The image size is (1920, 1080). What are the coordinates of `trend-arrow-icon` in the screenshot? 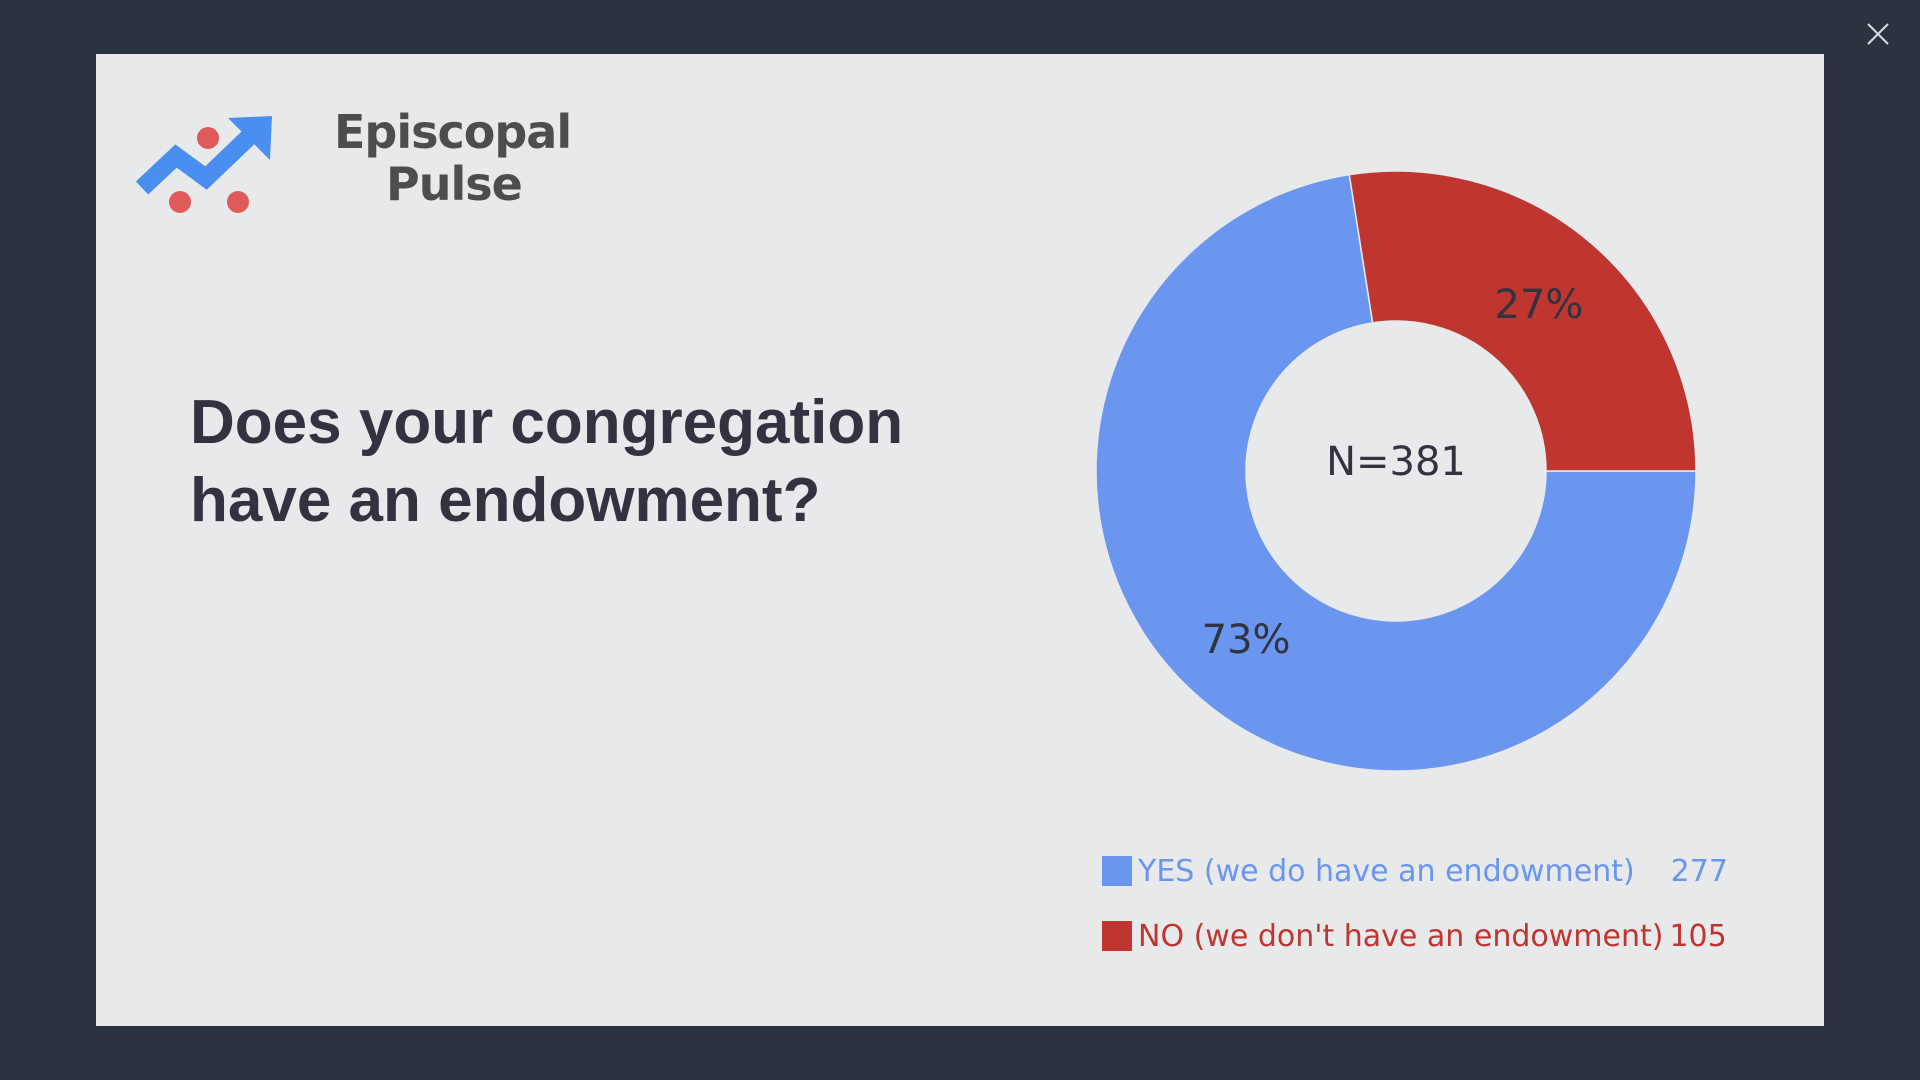 It's located at (203, 164).